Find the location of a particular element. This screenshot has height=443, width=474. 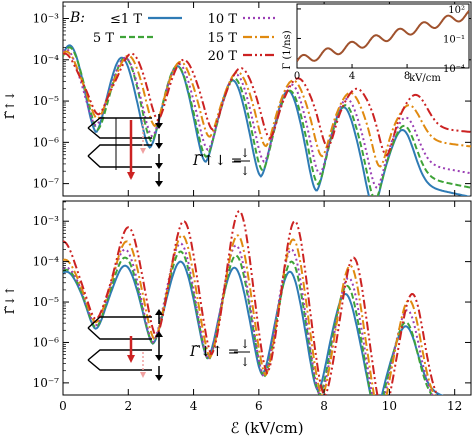

x-tick-label: 10 is located at coordinates (389, 406).